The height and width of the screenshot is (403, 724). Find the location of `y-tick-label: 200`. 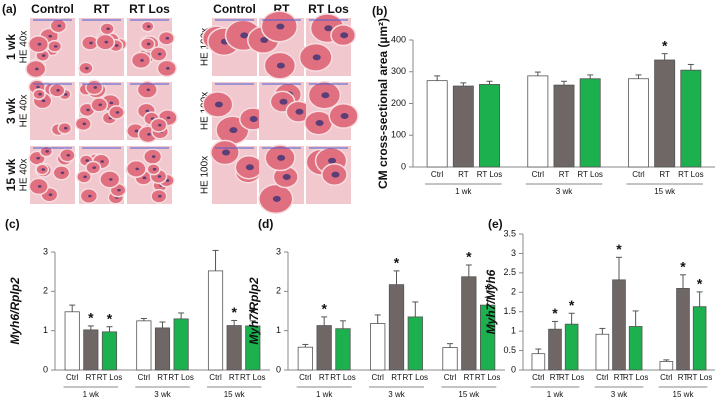

y-tick-label: 200 is located at coordinates (398, 103).